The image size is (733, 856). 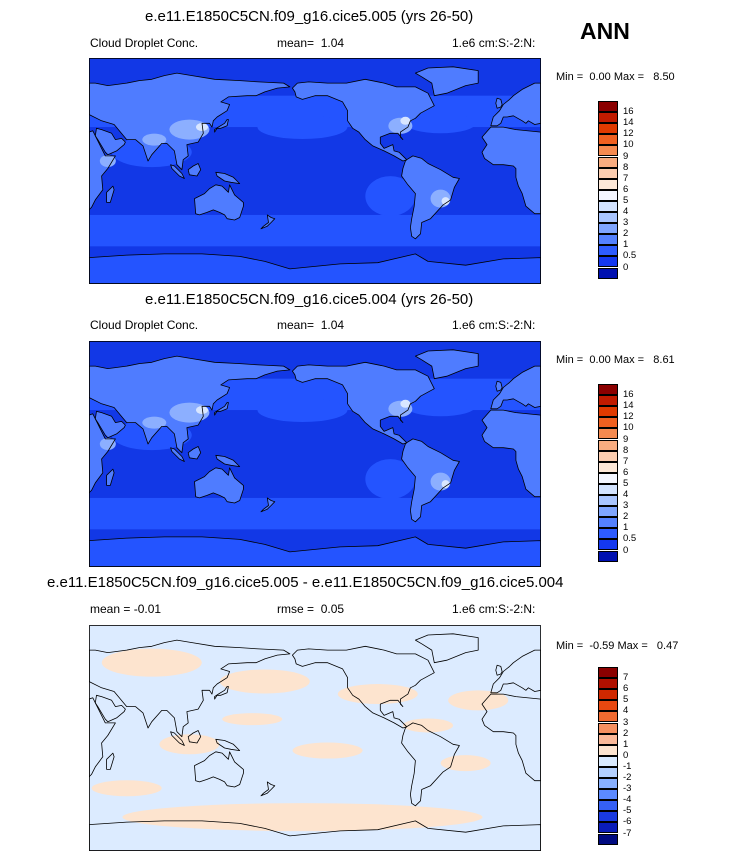 What do you see at coordinates (494, 325) in the screenshot?
I see `panel-2-units: 1.e6 cm:S:-2:N:` at bounding box center [494, 325].